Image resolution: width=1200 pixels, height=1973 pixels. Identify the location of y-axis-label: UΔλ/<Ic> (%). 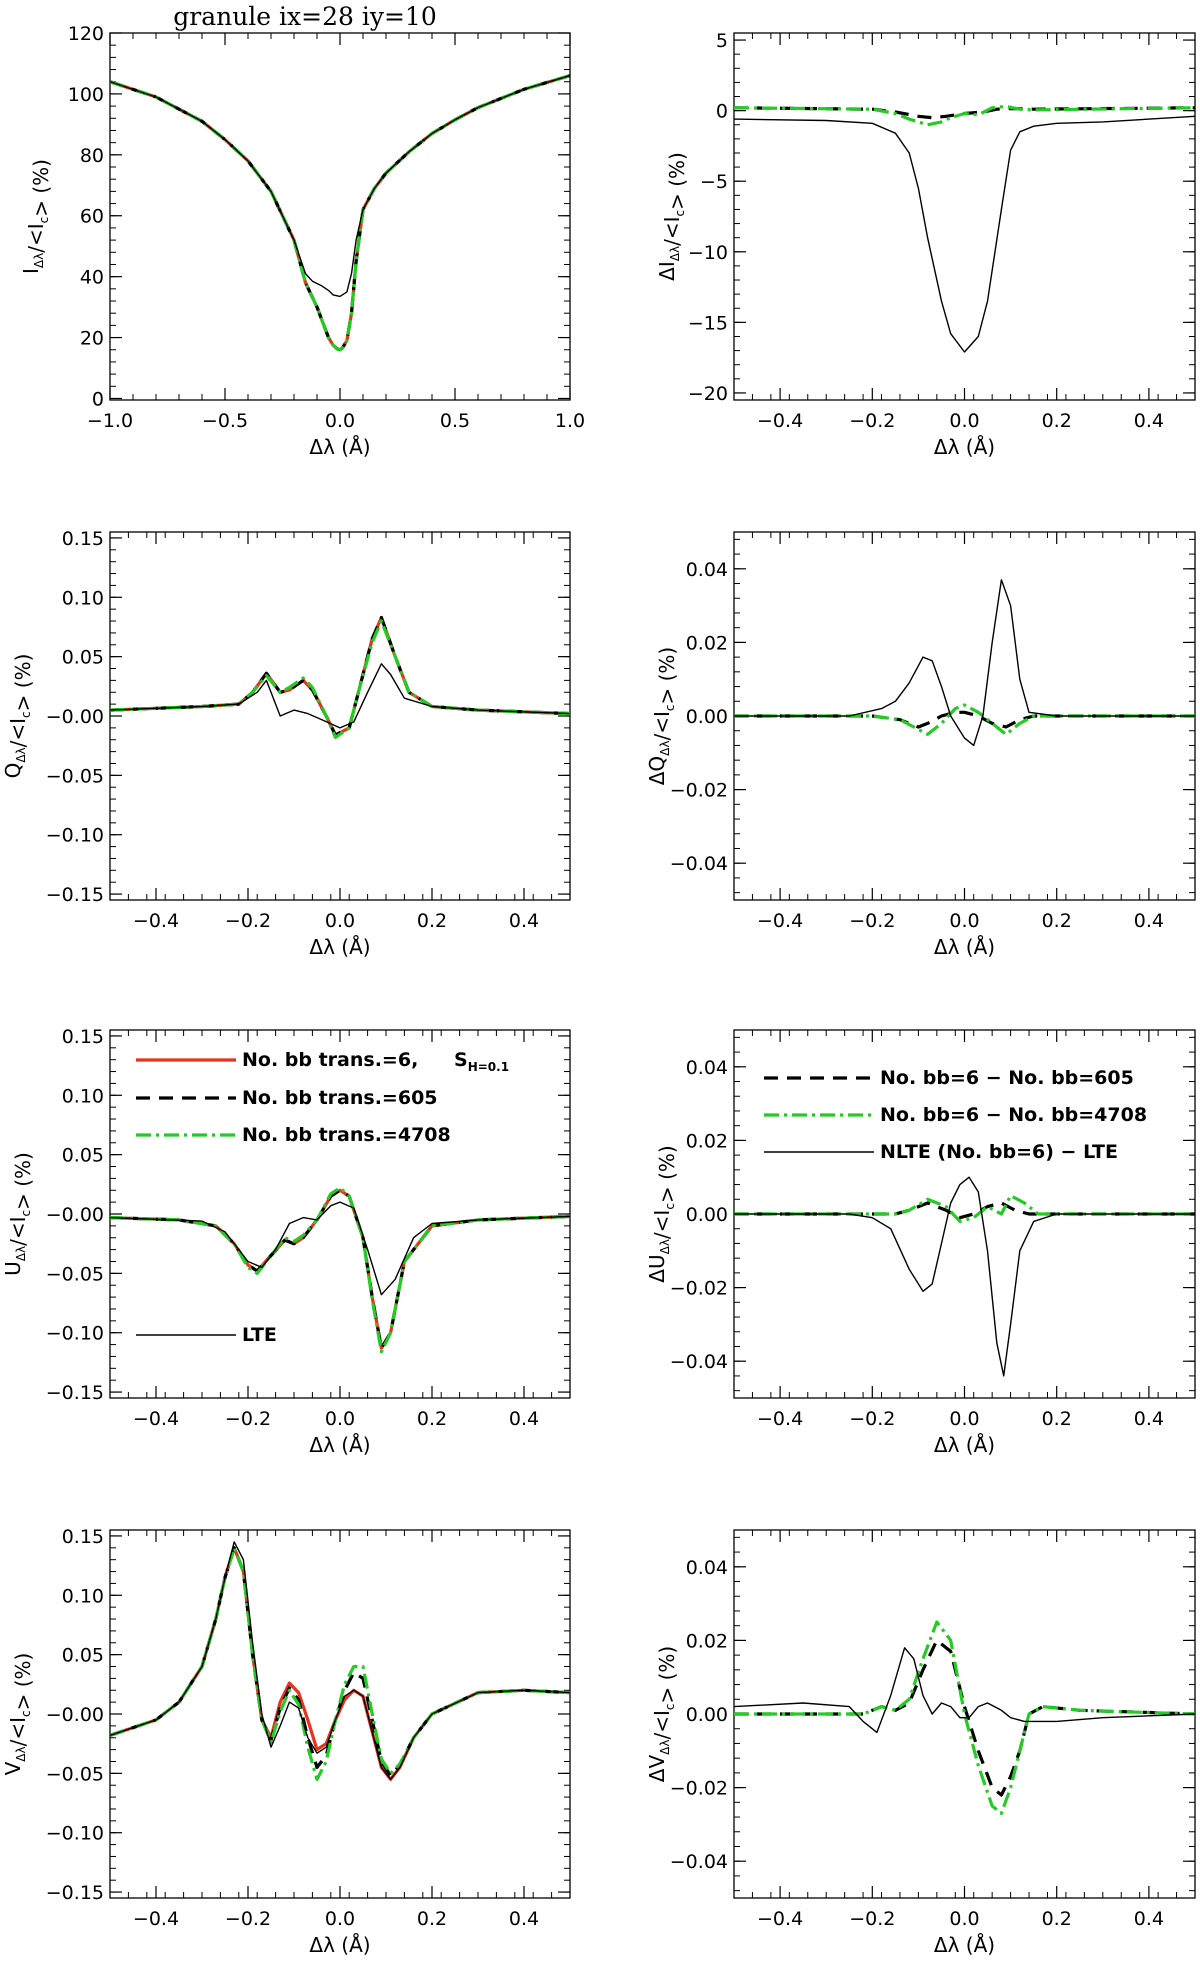
(18, 1214).